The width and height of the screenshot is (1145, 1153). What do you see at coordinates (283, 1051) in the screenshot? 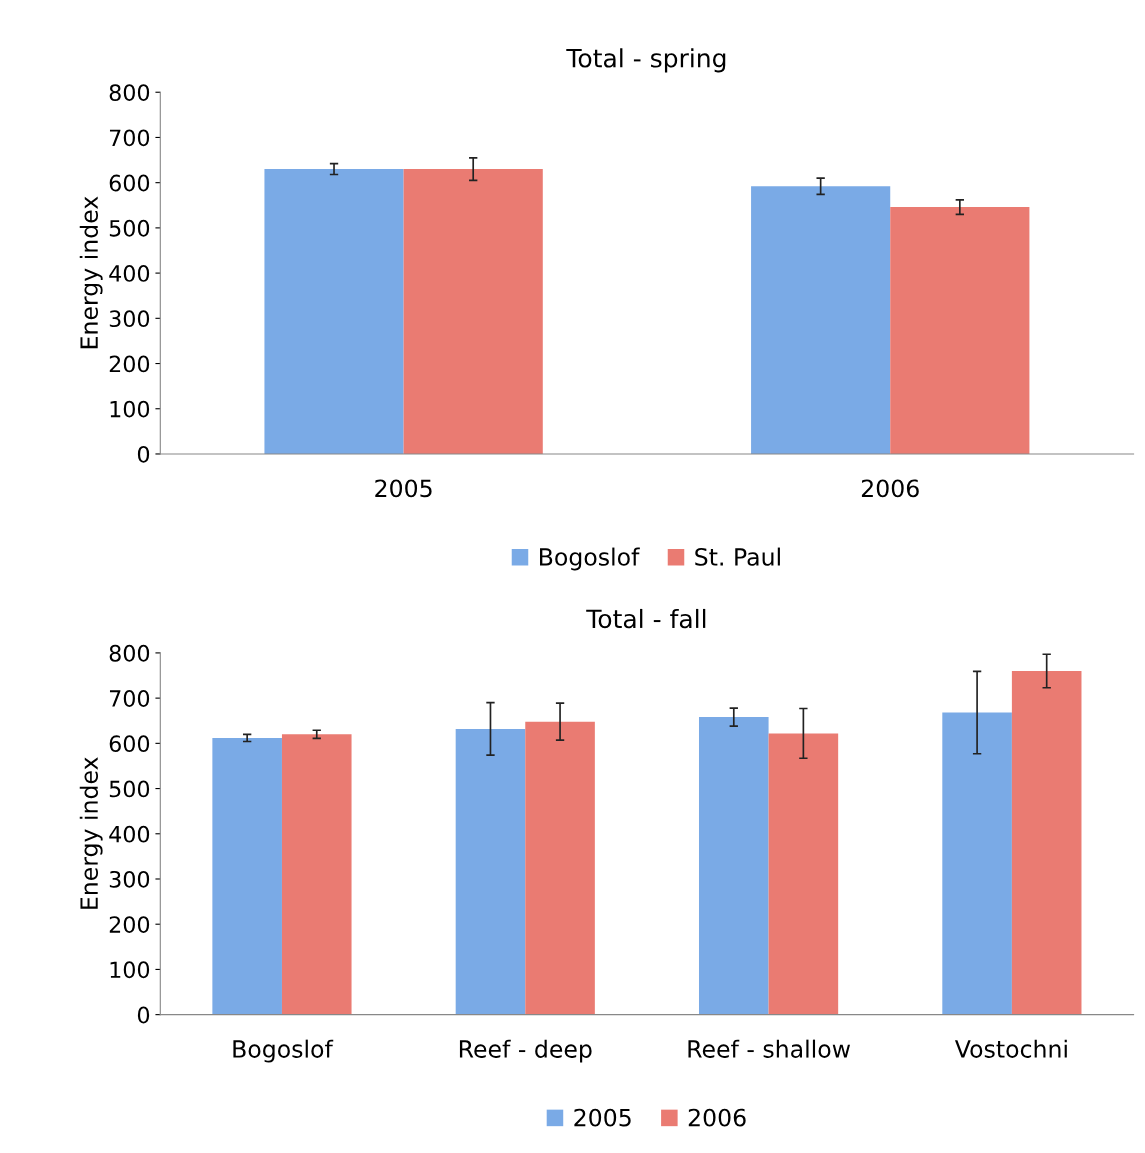
I see `x-tick-label: Bogoslof` at bounding box center [283, 1051].